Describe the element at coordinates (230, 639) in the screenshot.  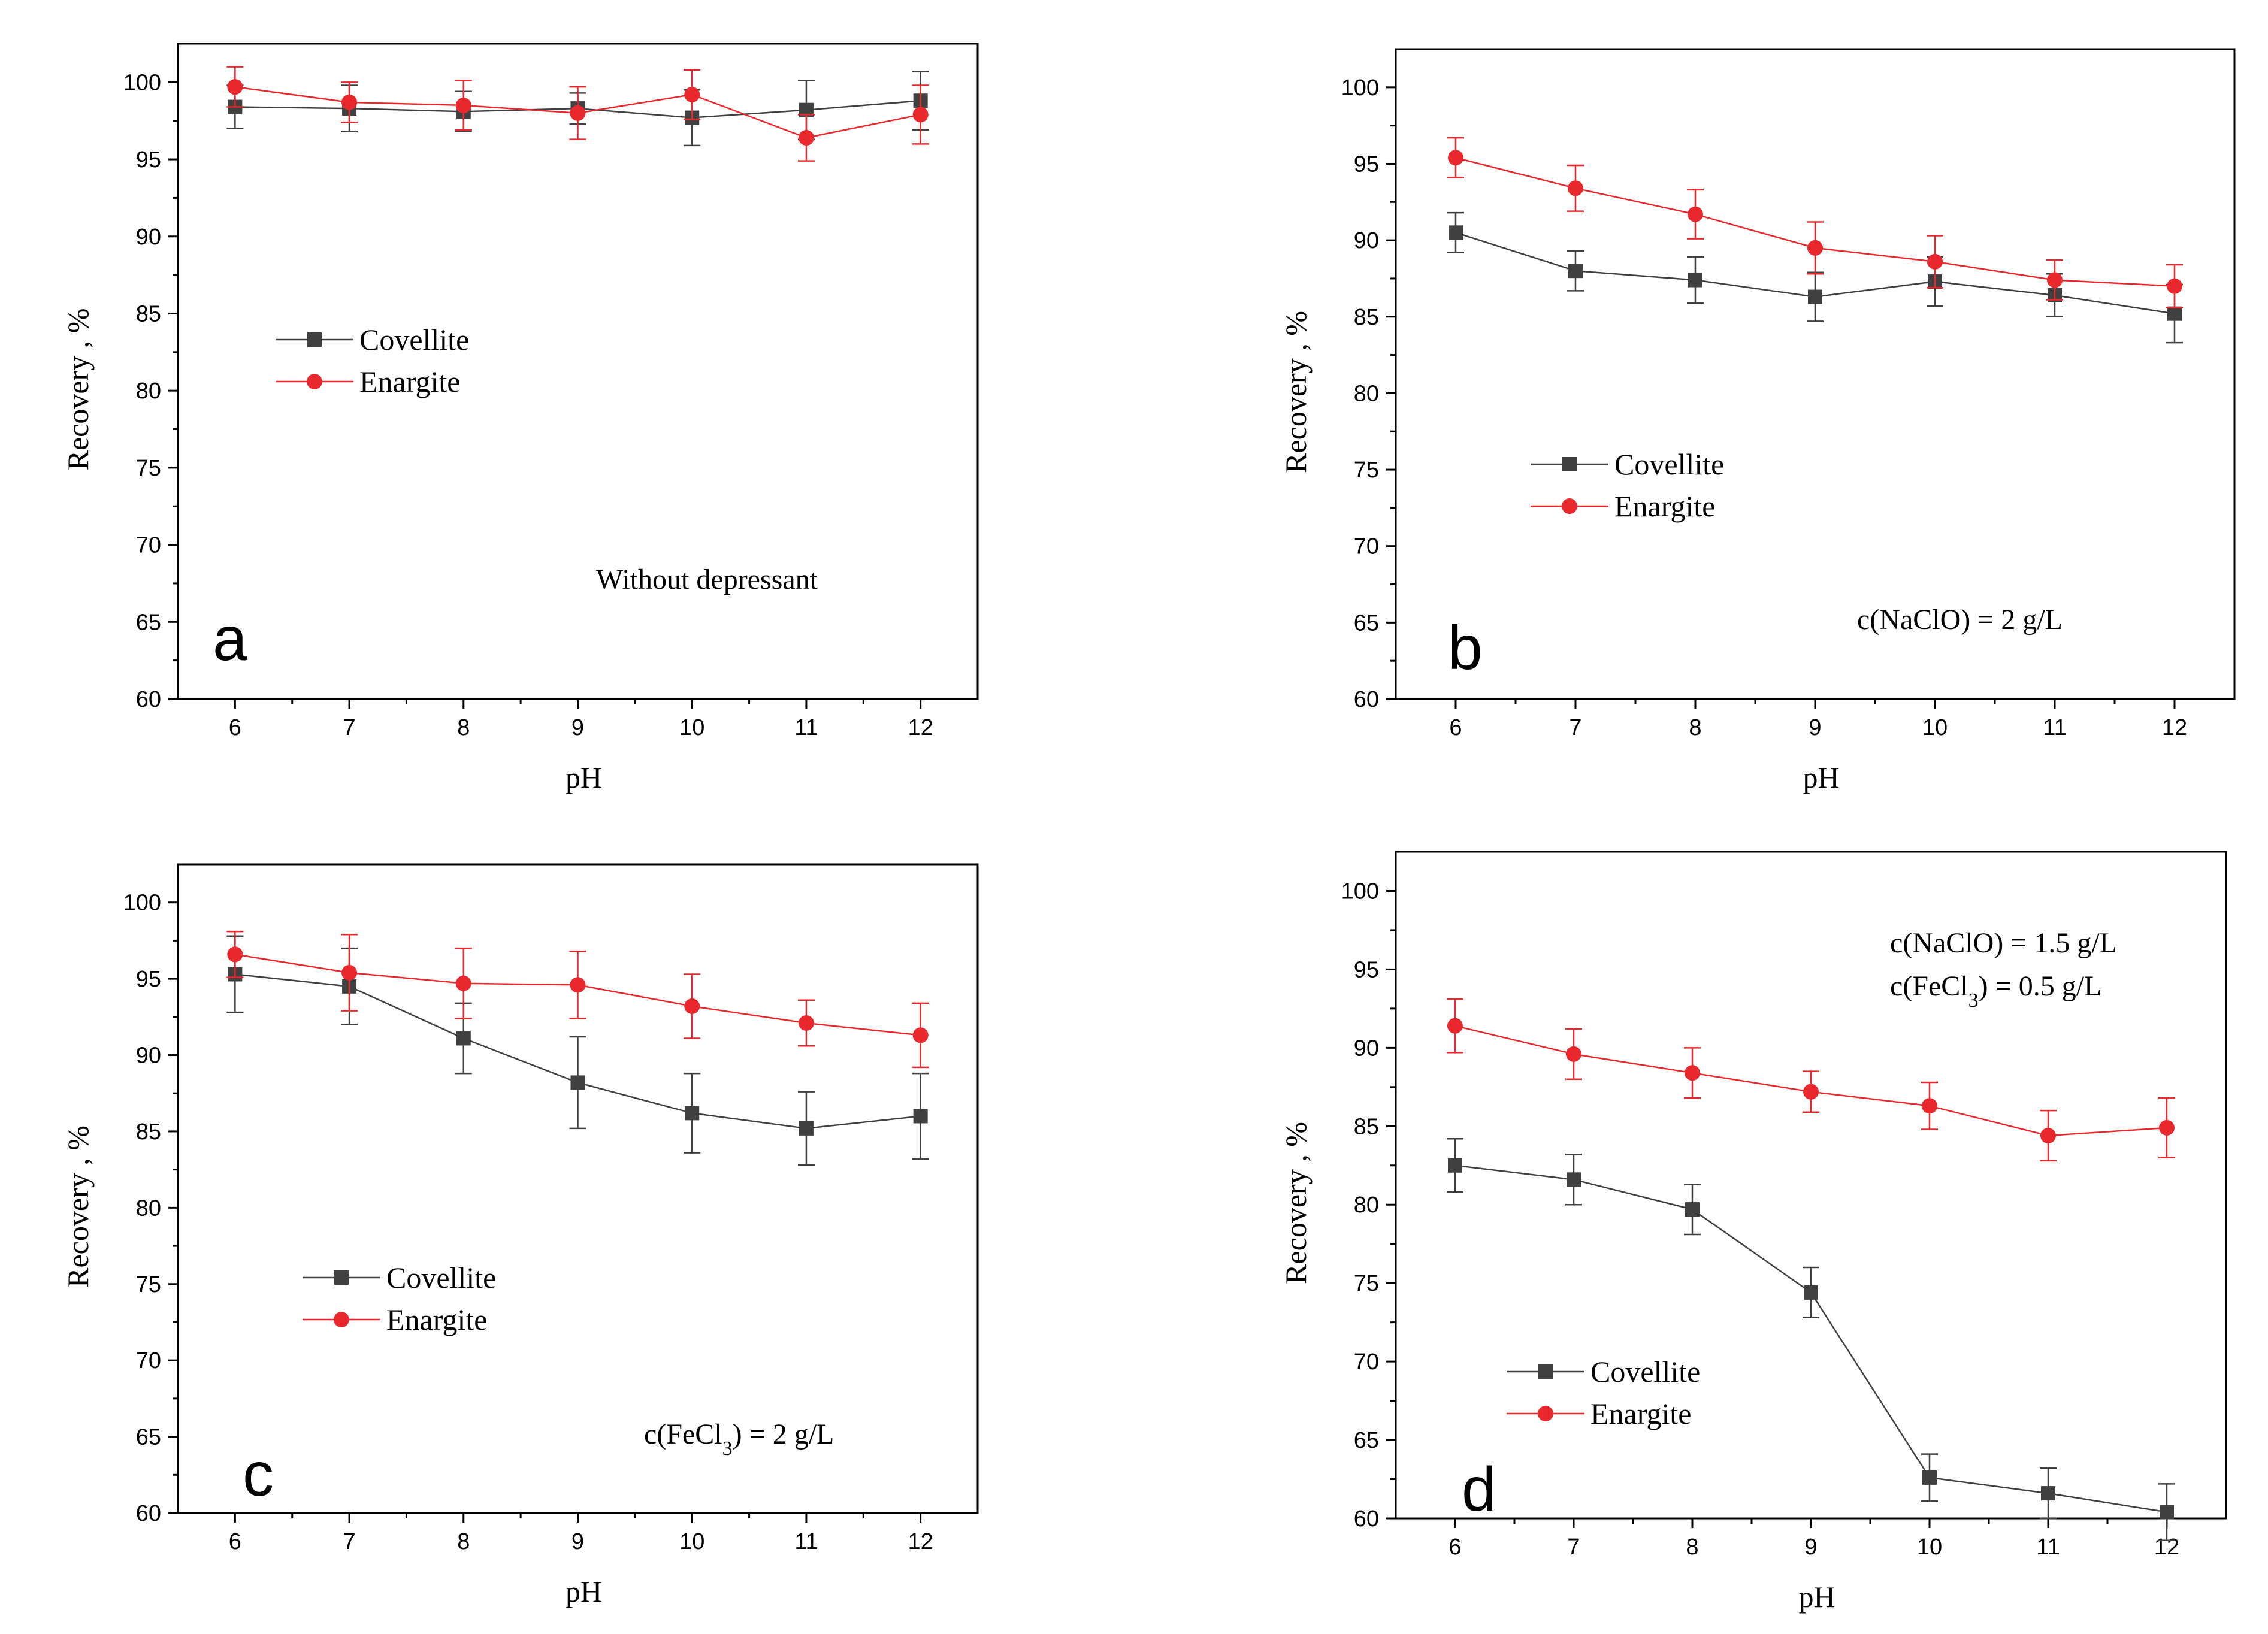
I see `panel-letter: a` at that location.